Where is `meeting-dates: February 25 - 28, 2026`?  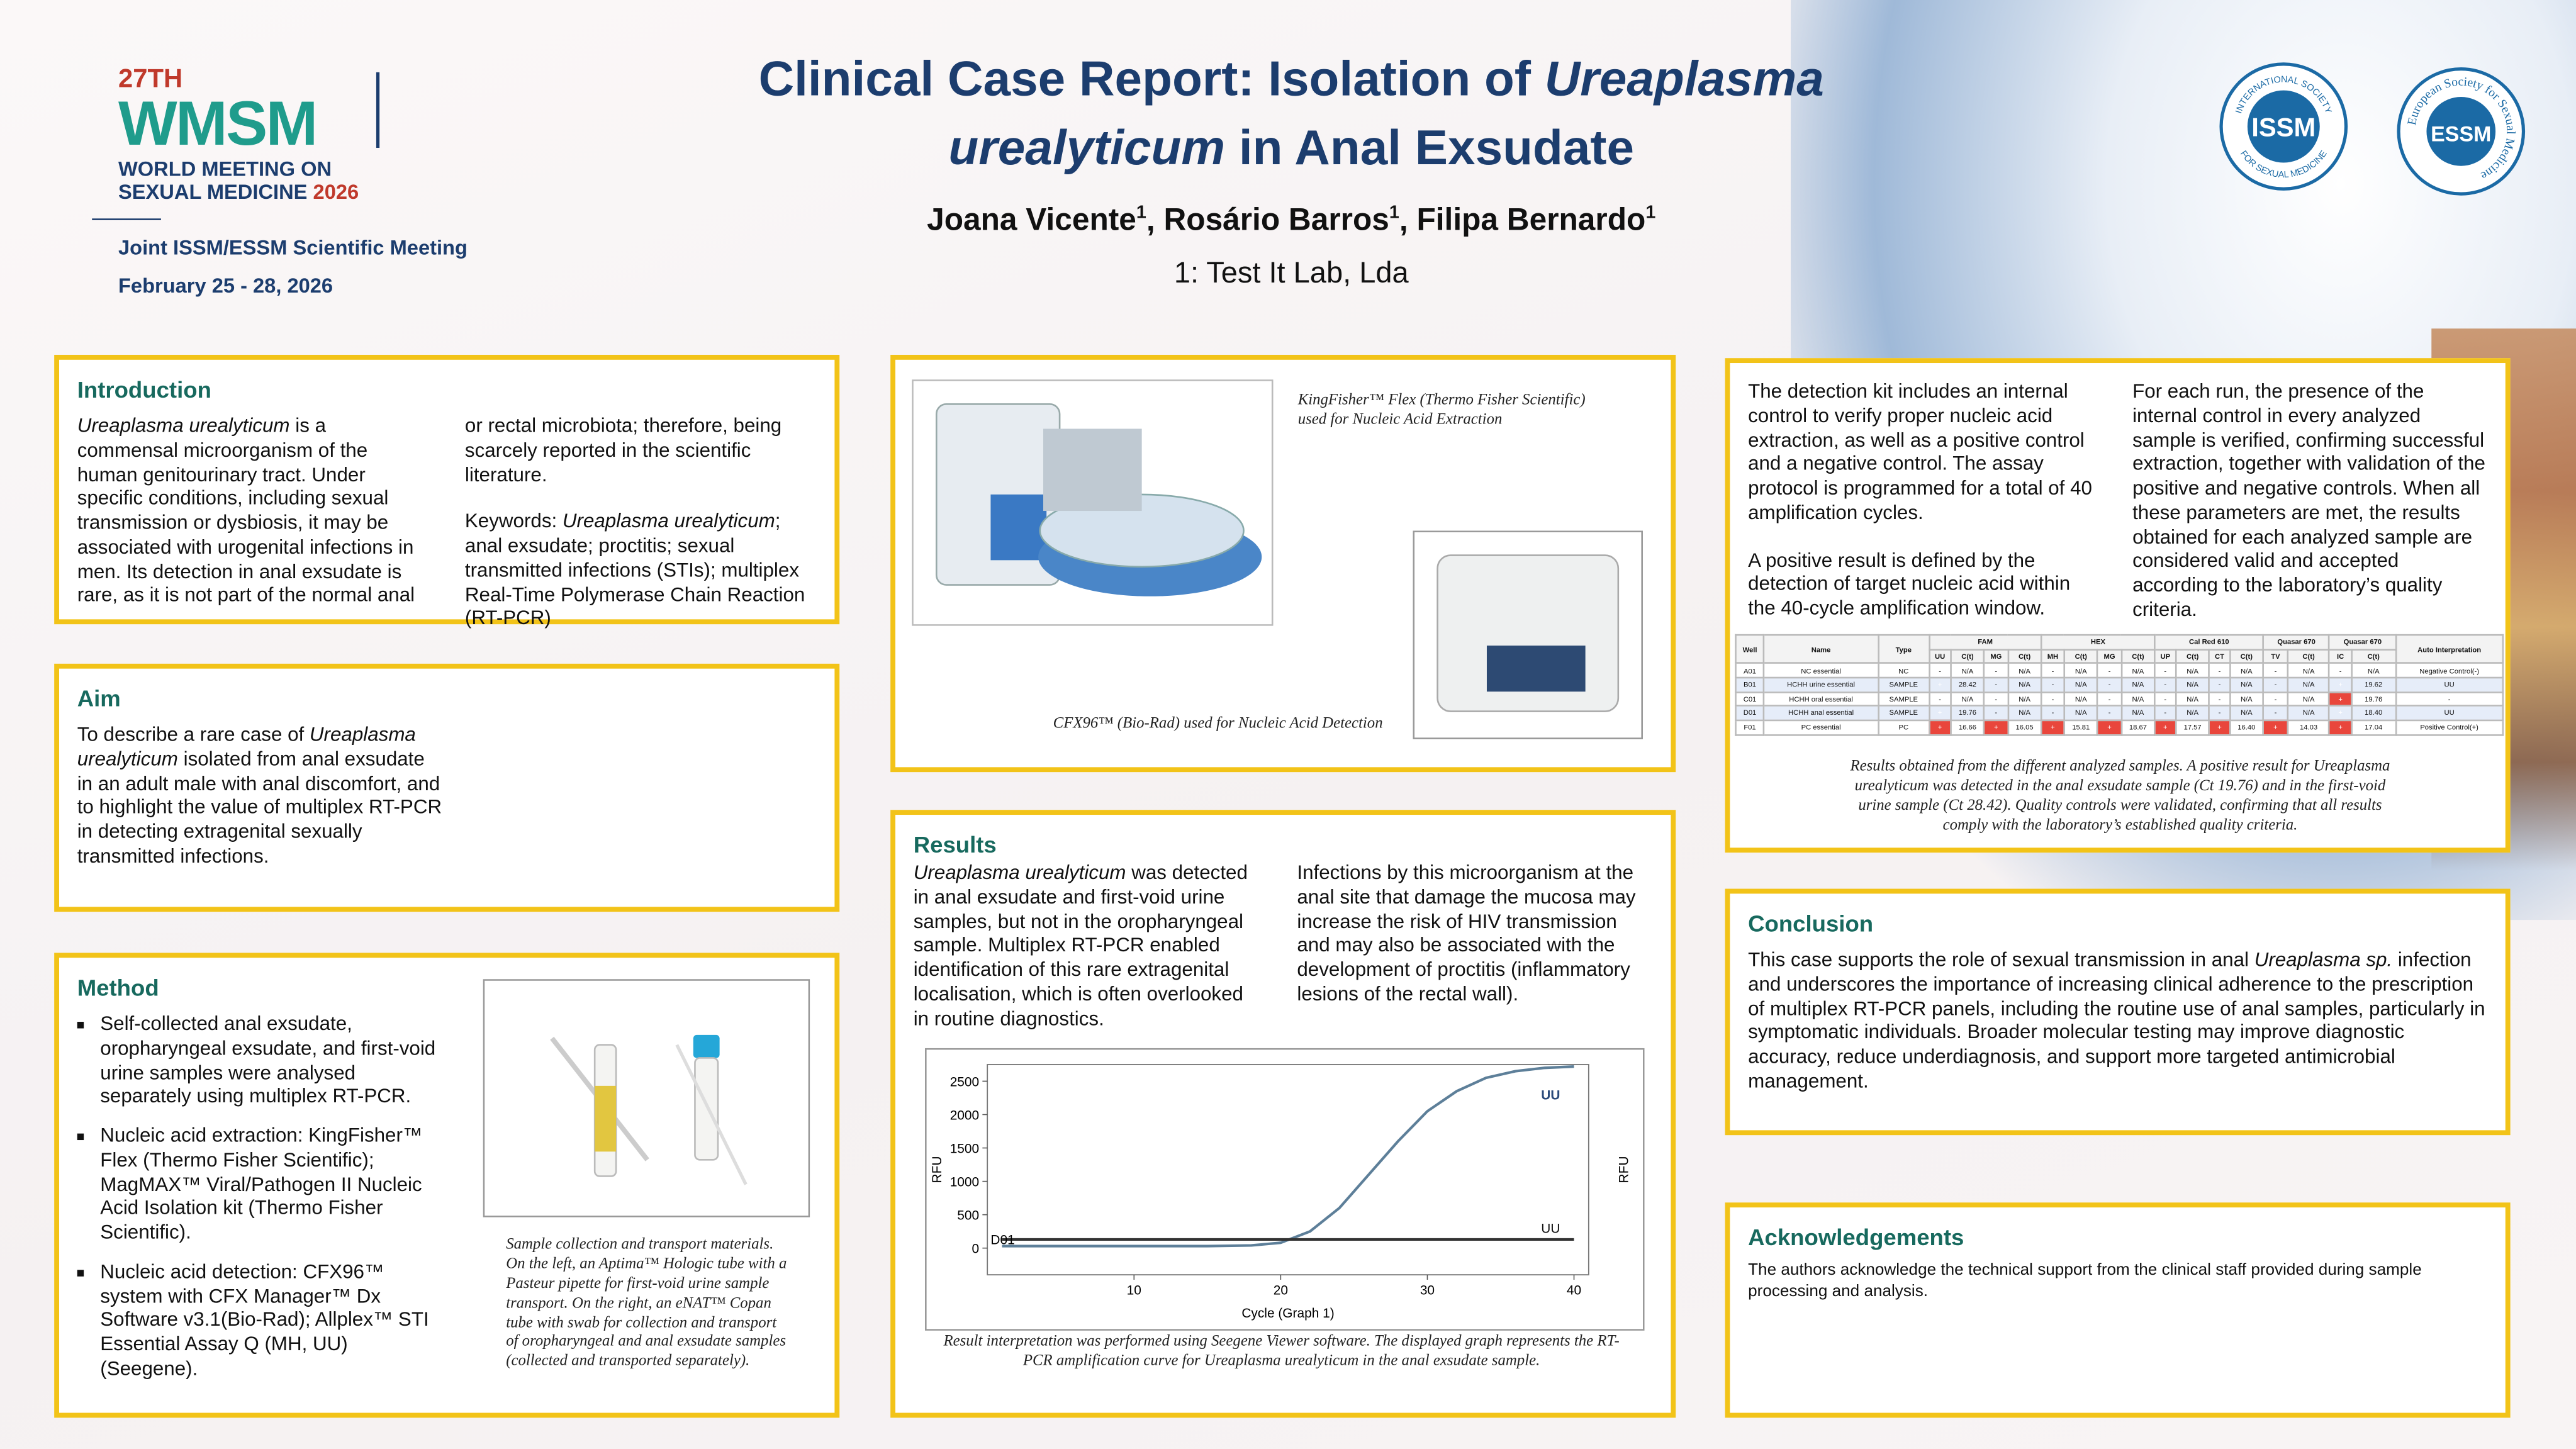 meeting-dates: February 25 - 28, 2026 is located at coordinates (225, 286).